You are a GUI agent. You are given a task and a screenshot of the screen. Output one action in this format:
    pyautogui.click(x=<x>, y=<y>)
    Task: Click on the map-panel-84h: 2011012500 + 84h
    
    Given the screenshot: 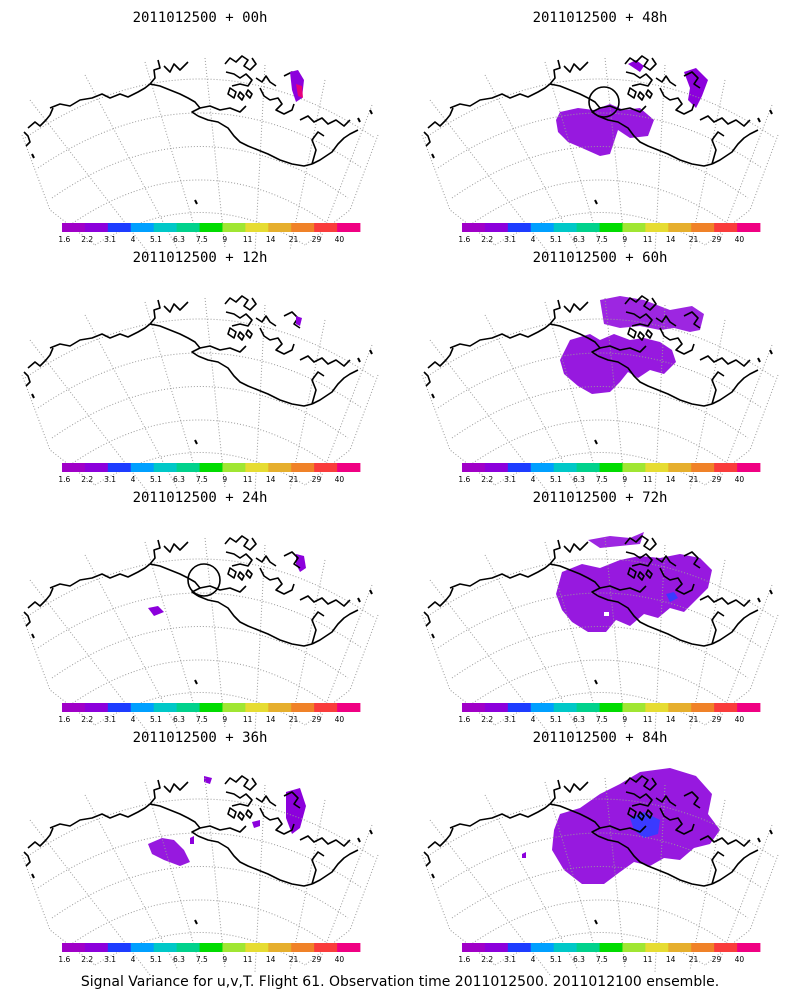 What is the action you would take?
    pyautogui.click(x=600, y=852)
    